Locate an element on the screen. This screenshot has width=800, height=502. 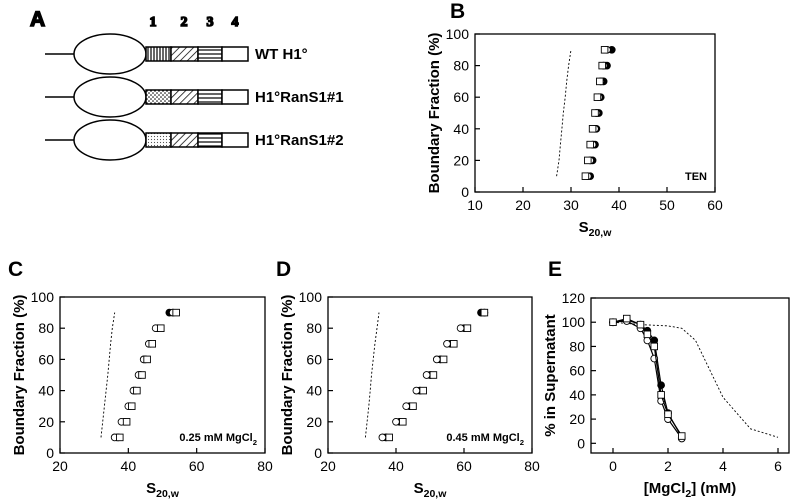
x-axis-label-part: ] (mM) is located at coordinates (713, 488).